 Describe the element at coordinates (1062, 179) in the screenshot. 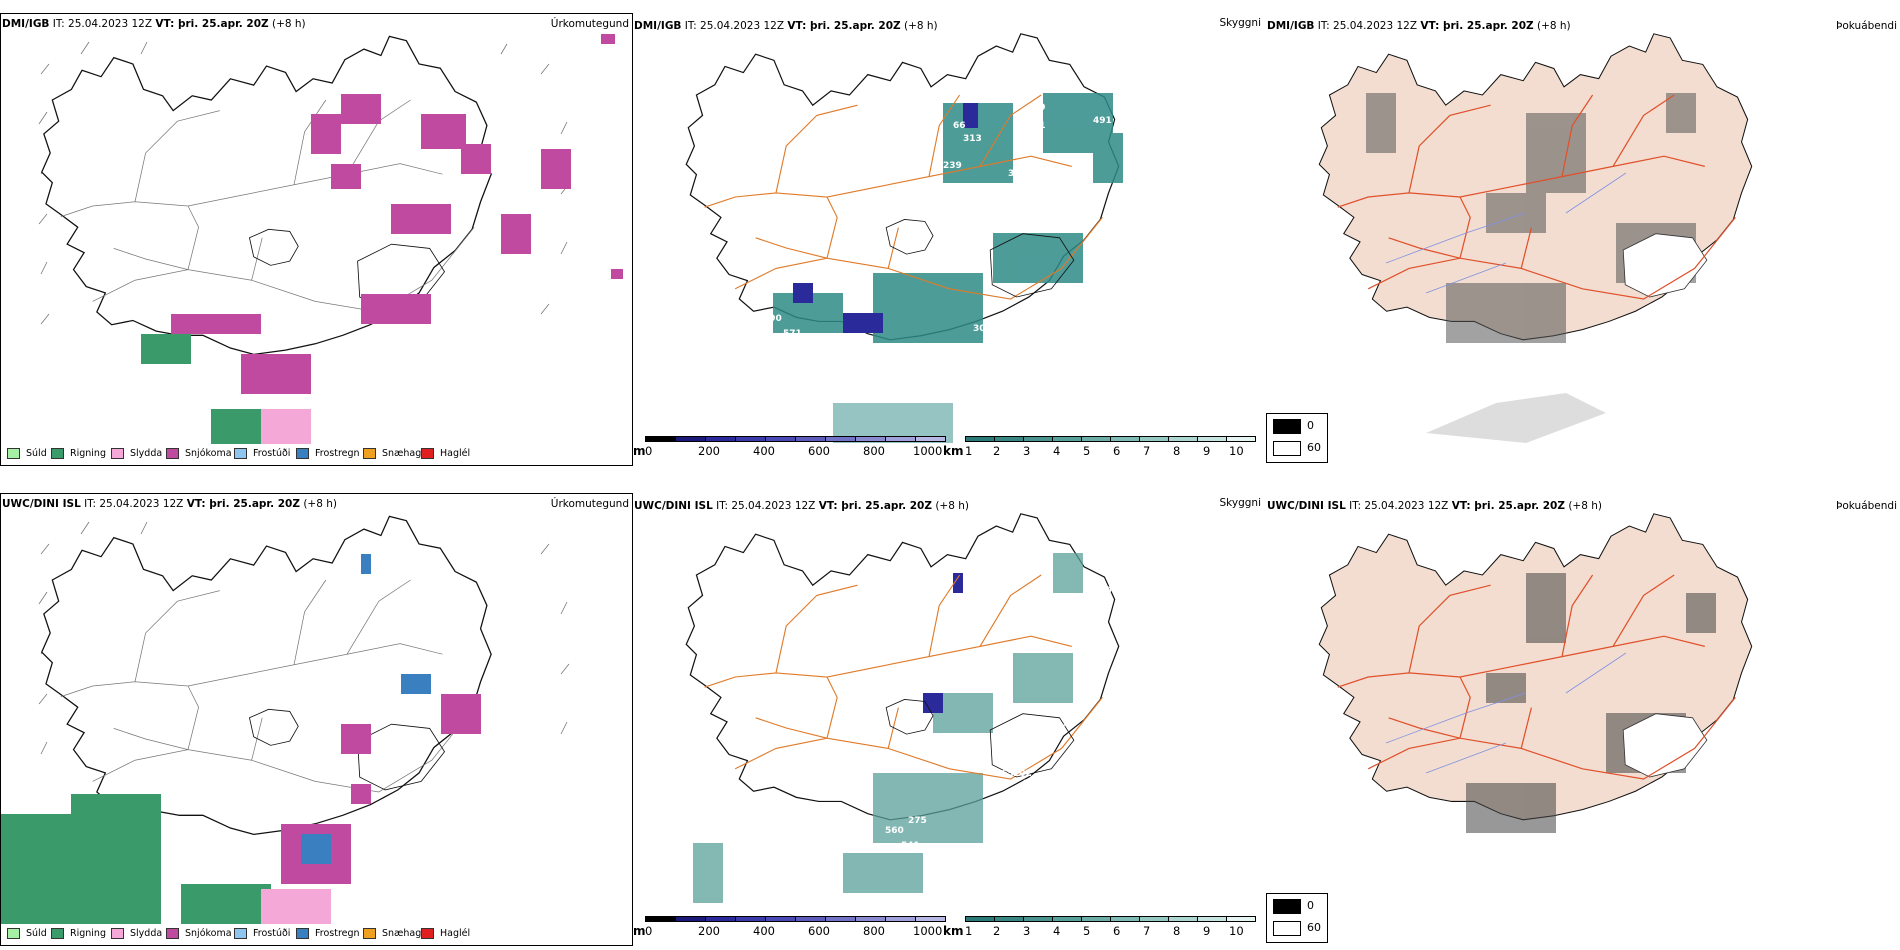

I see `svg-text: 327` at that location.